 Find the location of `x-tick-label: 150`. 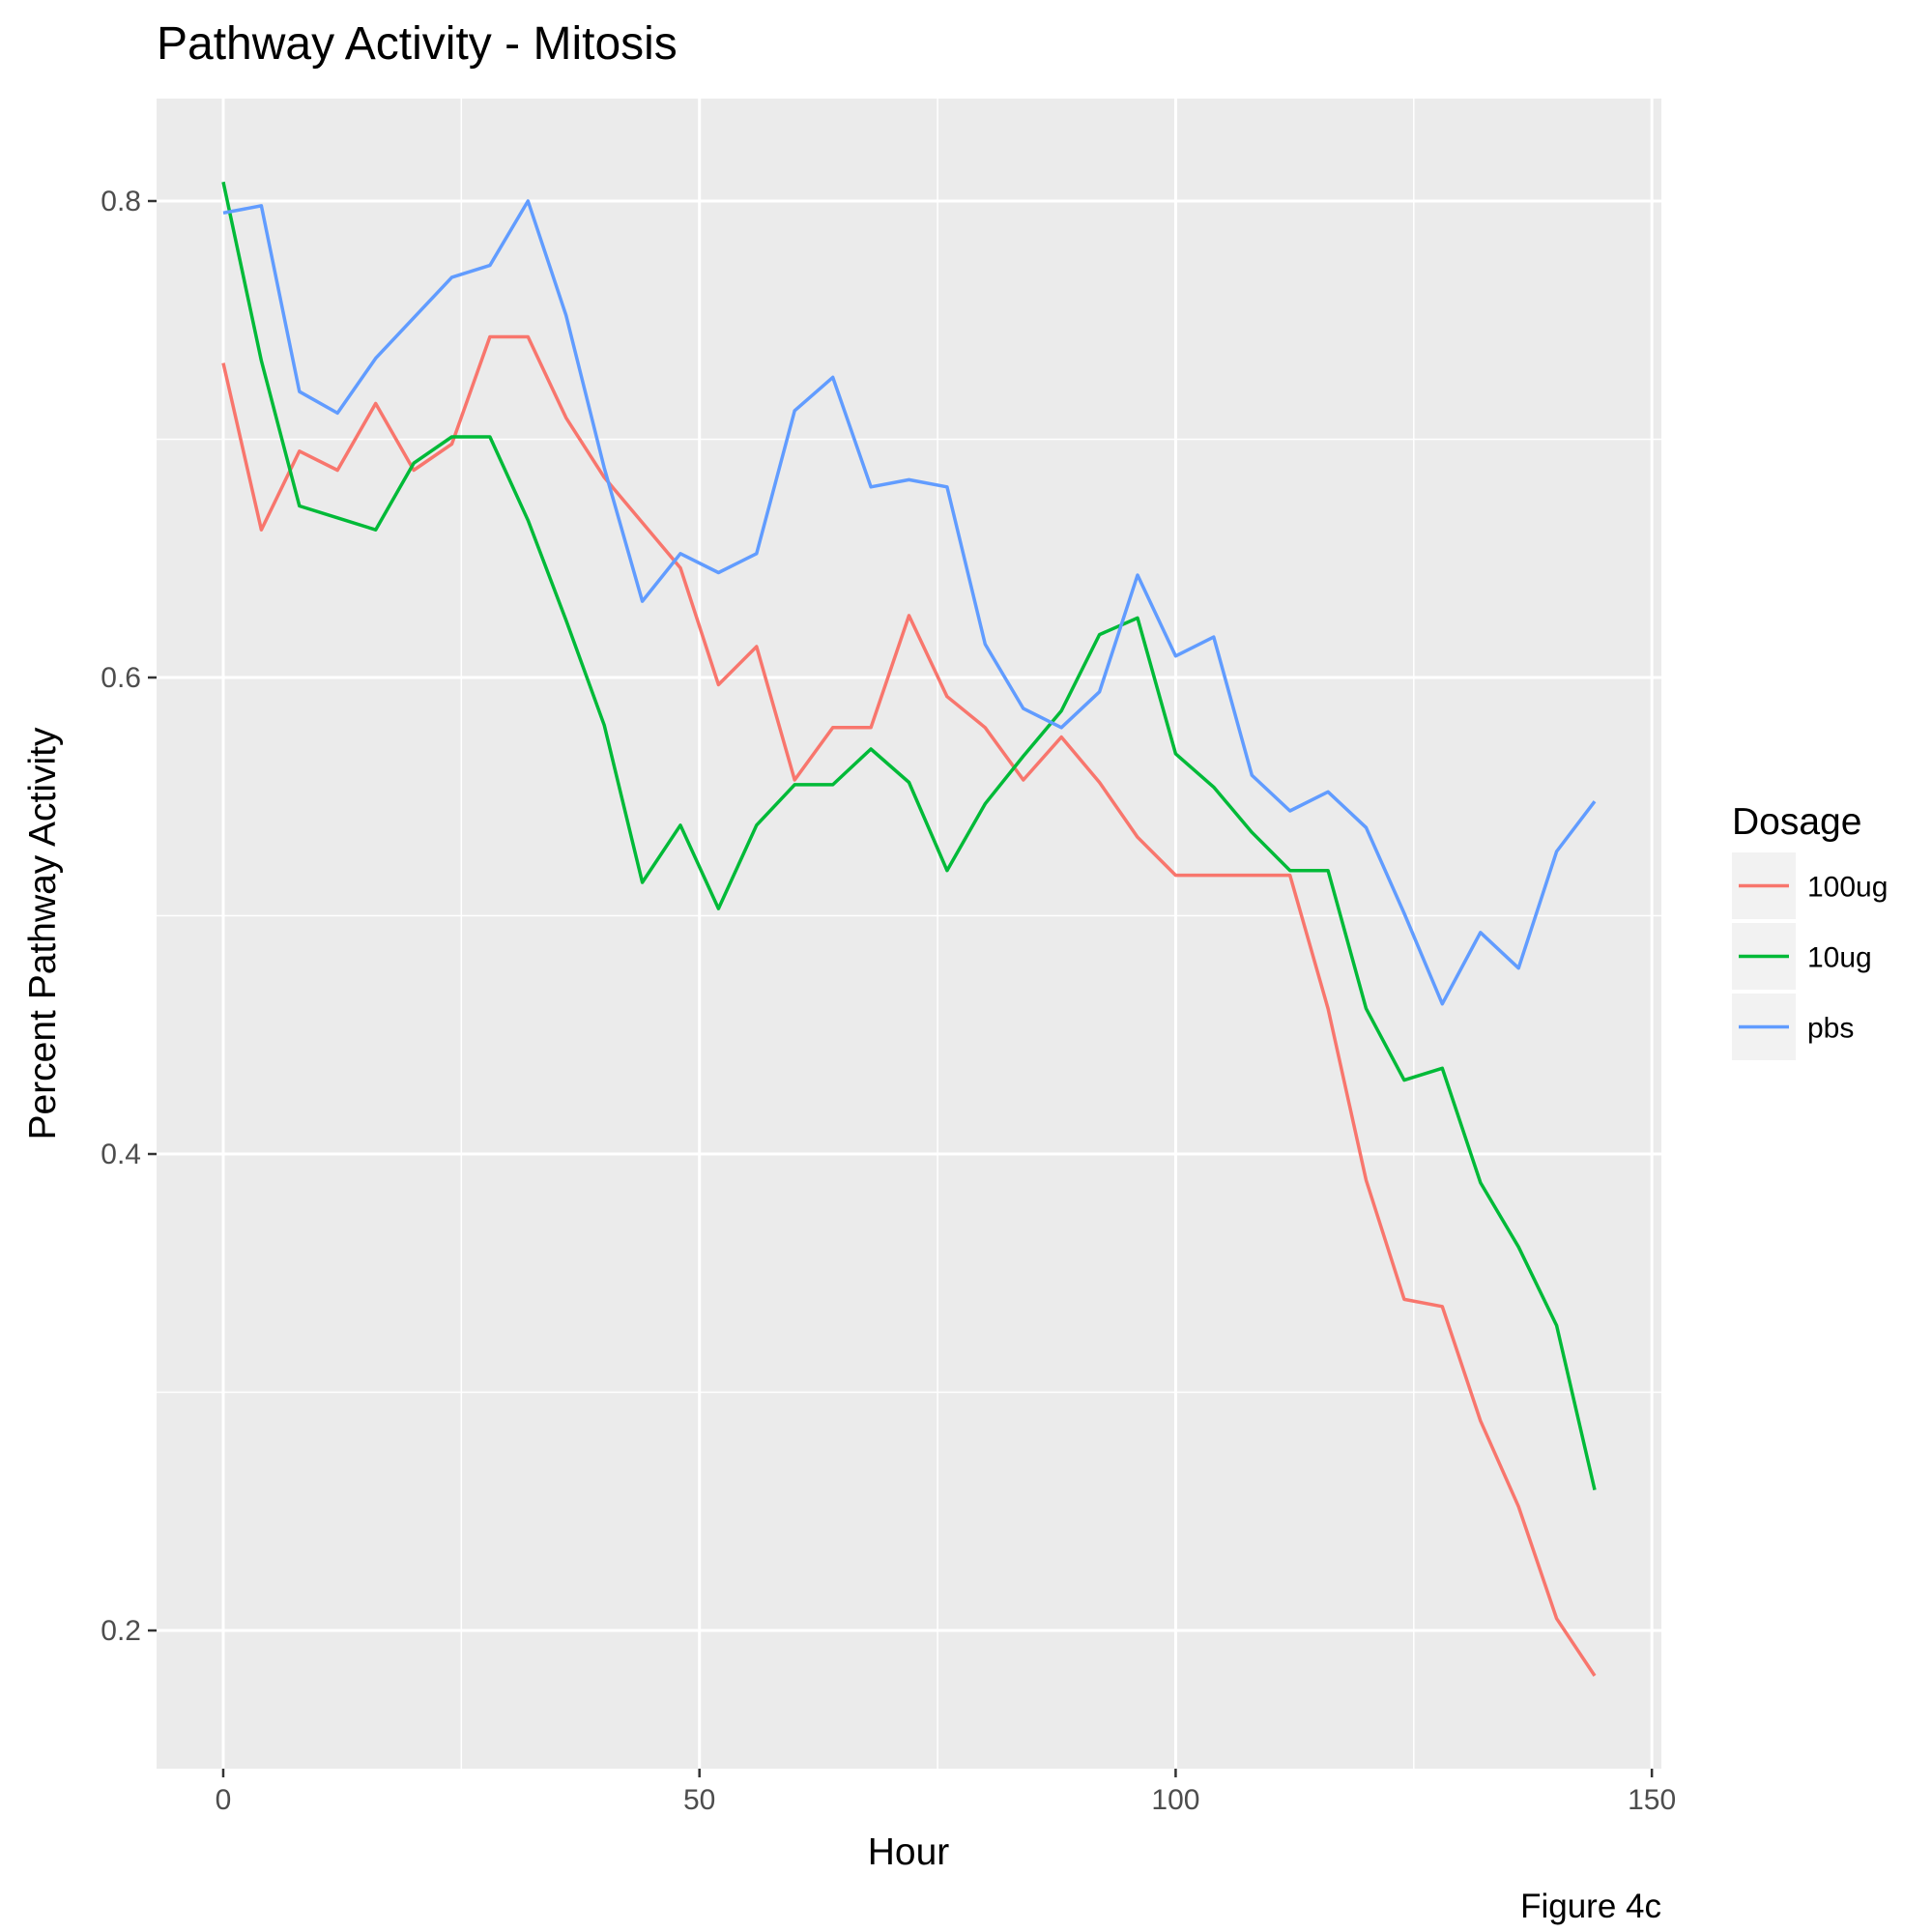

x-tick-label: 150 is located at coordinates (1652, 1800).